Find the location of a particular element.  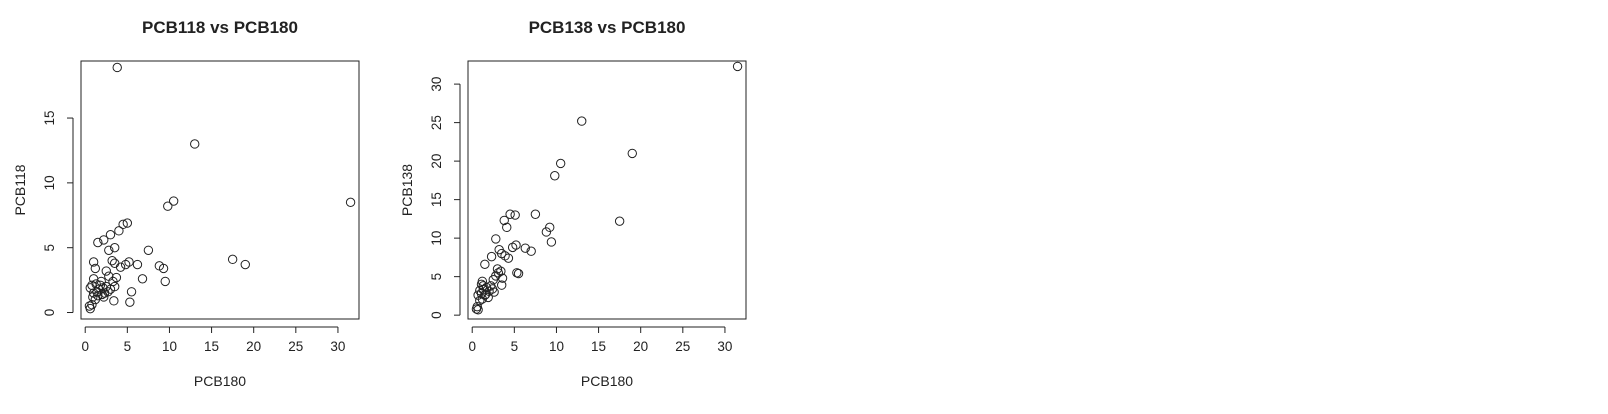

y-tick-label: 15 is located at coordinates (49, 118).